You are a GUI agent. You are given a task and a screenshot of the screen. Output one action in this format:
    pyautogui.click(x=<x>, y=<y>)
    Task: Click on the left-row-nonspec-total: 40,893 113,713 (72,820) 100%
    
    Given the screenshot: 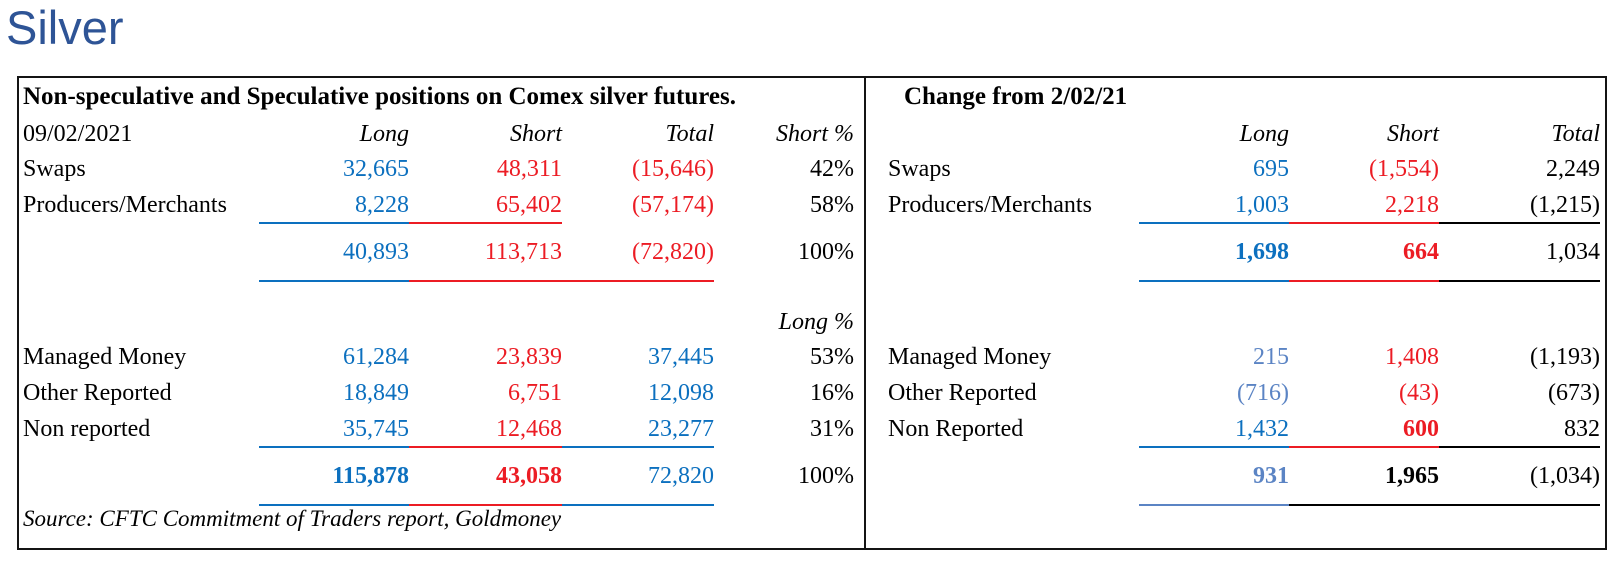 What is the action you would take?
    pyautogui.click(x=443, y=253)
    